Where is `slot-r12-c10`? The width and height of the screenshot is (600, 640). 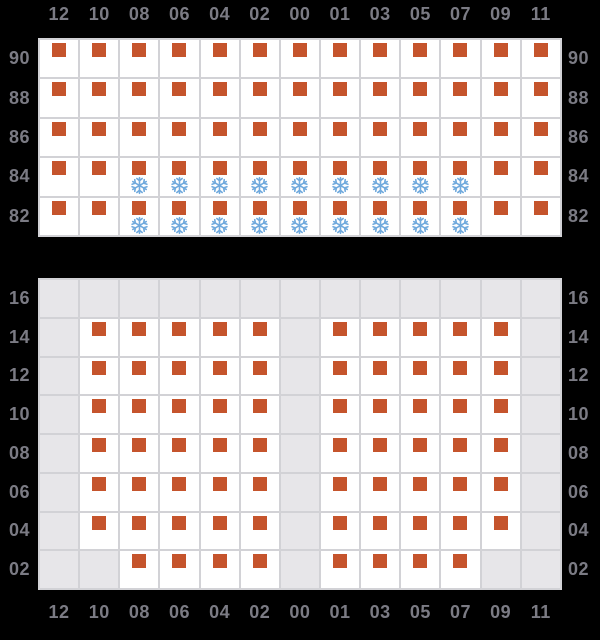
slot-r12-c10 is located at coordinates (99, 376).